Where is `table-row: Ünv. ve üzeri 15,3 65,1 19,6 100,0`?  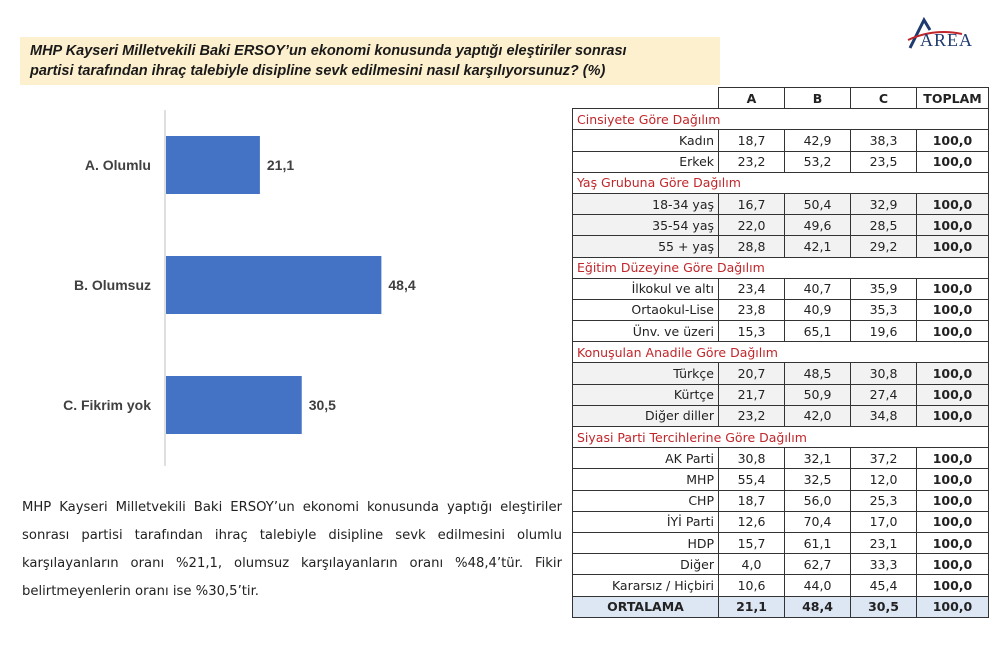
table-row: Ünv. ve üzeri 15,3 65,1 19,6 100,0 is located at coordinates (780, 331).